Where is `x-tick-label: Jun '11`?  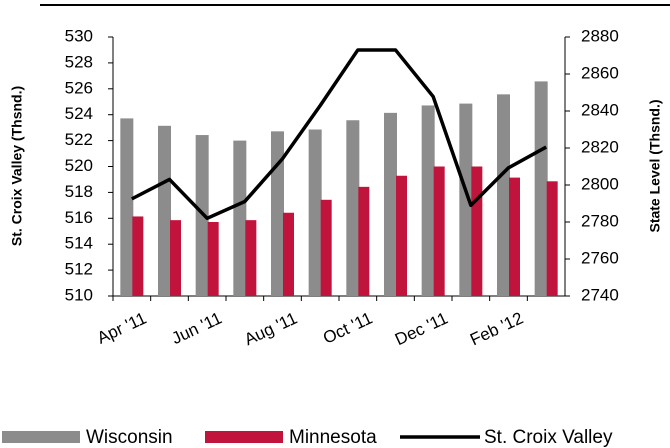
x-tick-label: Jun '11 is located at coordinates (197, 328).